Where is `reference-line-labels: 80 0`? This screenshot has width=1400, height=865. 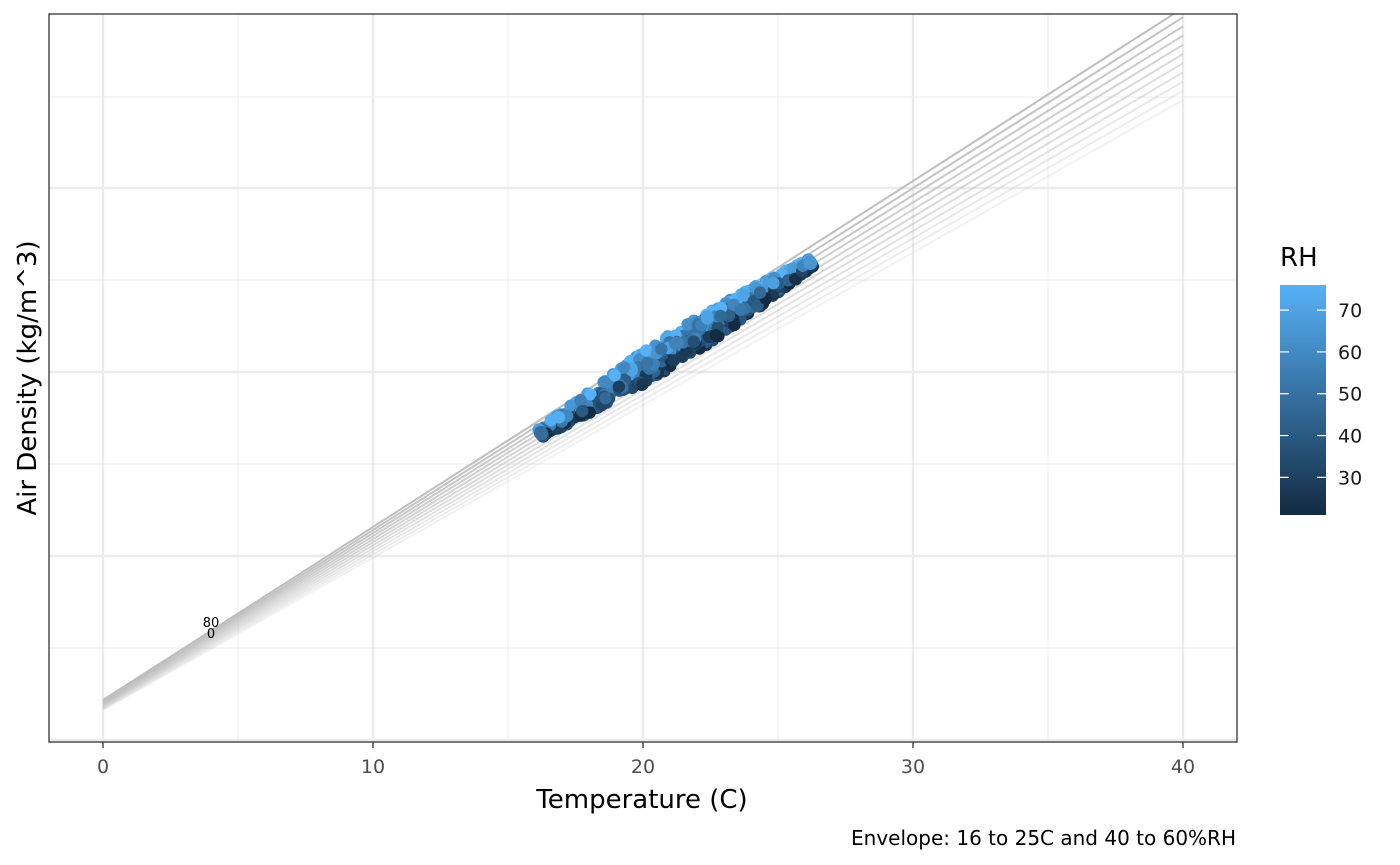 reference-line-labels: 80 0 is located at coordinates (211, 629).